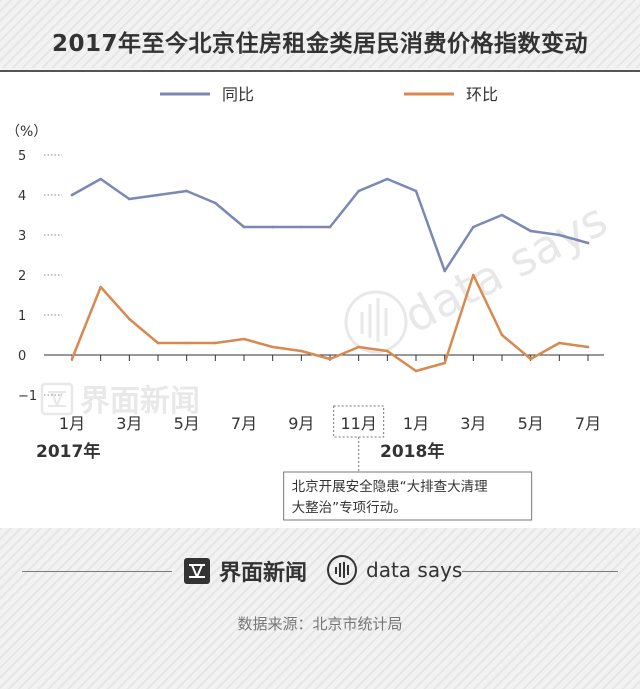 The height and width of the screenshot is (689, 640). I want to click on header-hatch-background, so click(320, 34).